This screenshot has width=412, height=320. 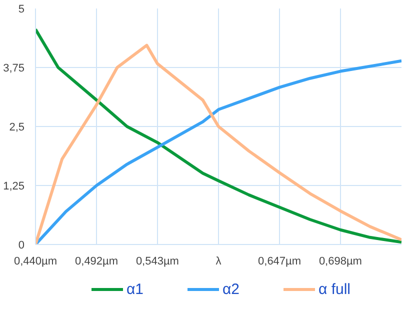 What do you see at coordinates (14, 186) in the screenshot?
I see `y-tick-label: 1,25` at bounding box center [14, 186].